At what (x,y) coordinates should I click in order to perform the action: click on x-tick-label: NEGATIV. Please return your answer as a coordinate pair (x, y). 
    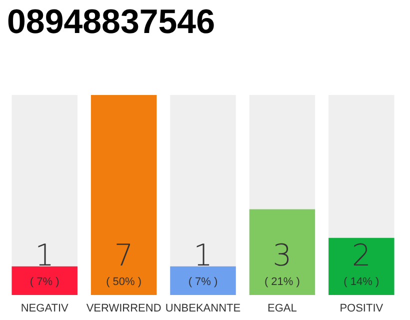
    Looking at the image, I should click on (44, 308).